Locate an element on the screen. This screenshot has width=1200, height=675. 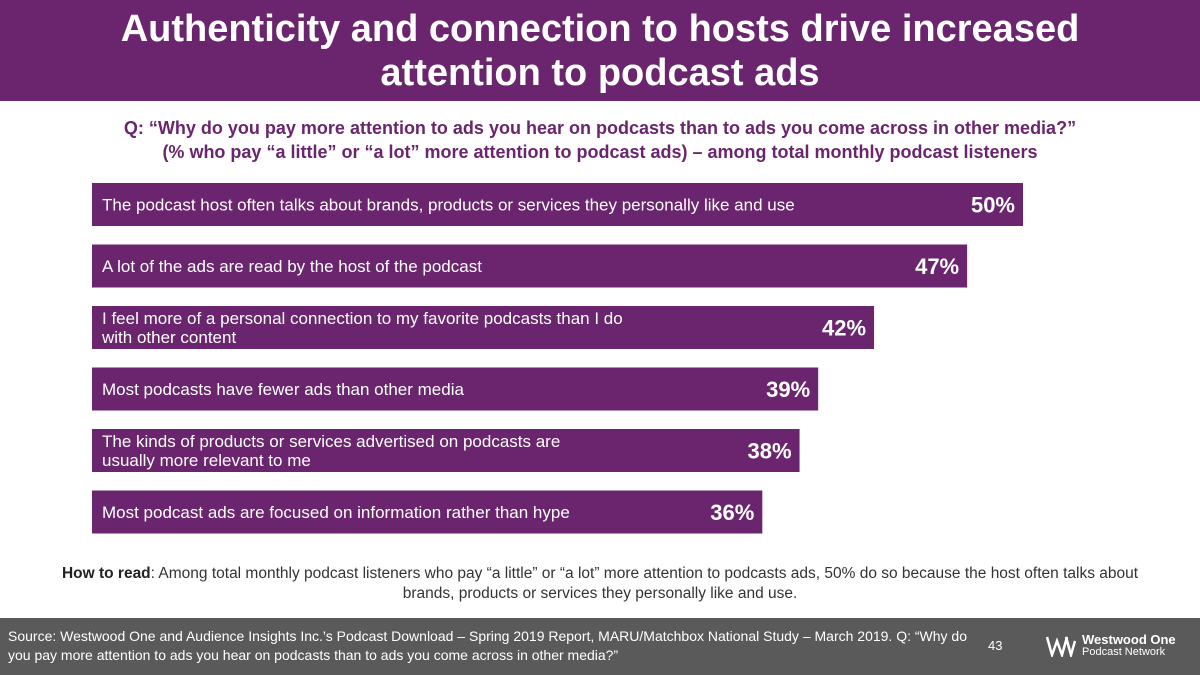
logo-subtitle: Podcast Network is located at coordinates (1124, 652).